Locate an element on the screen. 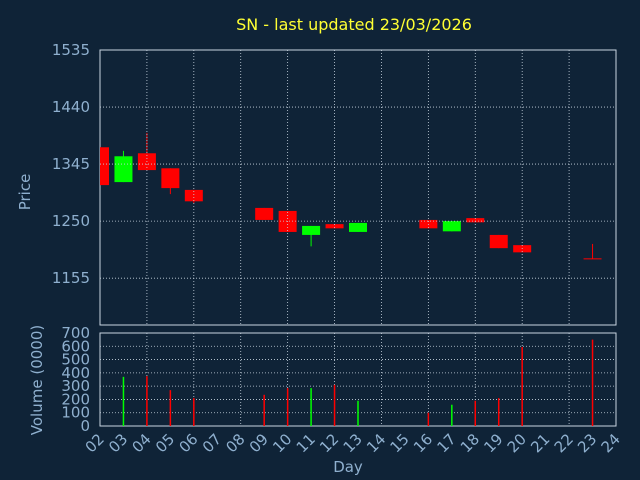 Image resolution: width=640 pixels, height=480 pixels. x-tick-label: 19 is located at coordinates (493, 443).